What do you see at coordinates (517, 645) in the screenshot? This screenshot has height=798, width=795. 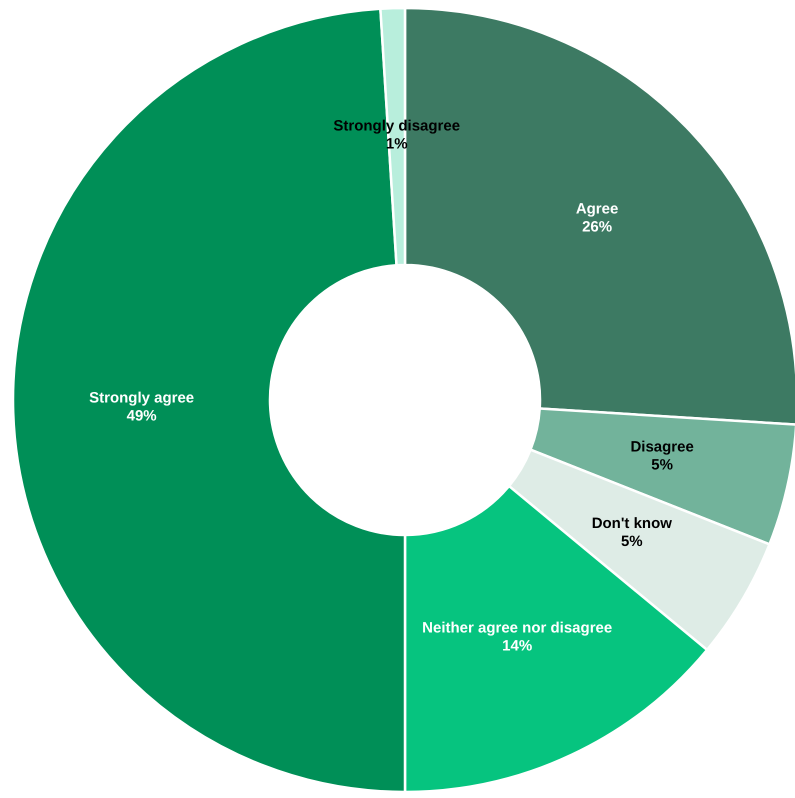 I see `data-label: 14%` at bounding box center [517, 645].